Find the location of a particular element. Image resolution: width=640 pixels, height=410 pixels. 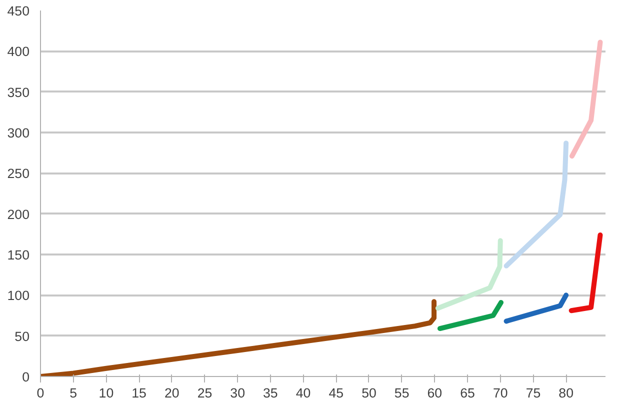

y-tick-label: 50 is located at coordinates (22, 336).